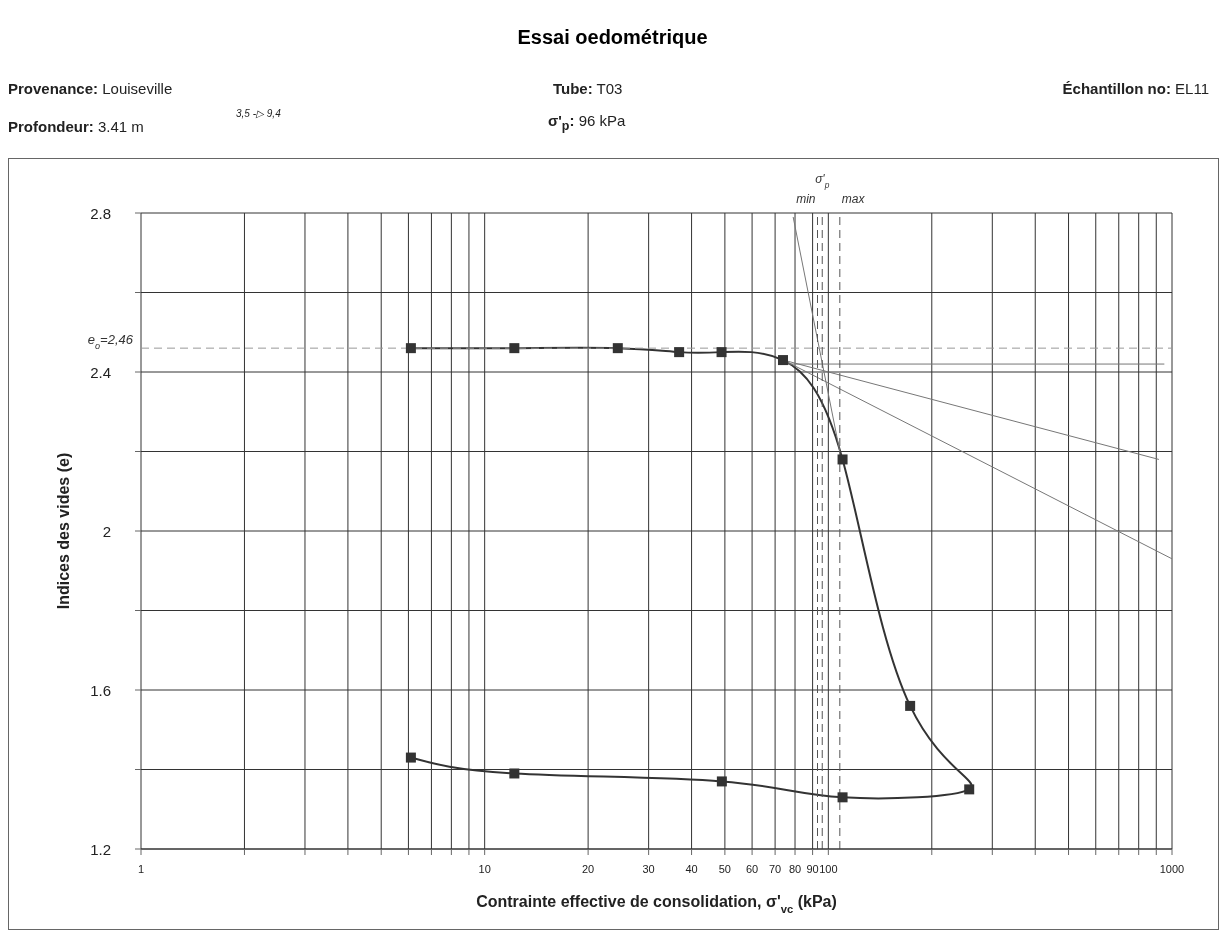 This screenshot has width=1225, height=931. Describe the element at coordinates (612, 37) in the screenshot. I see `chart-title: Essai oedométrique` at that location.